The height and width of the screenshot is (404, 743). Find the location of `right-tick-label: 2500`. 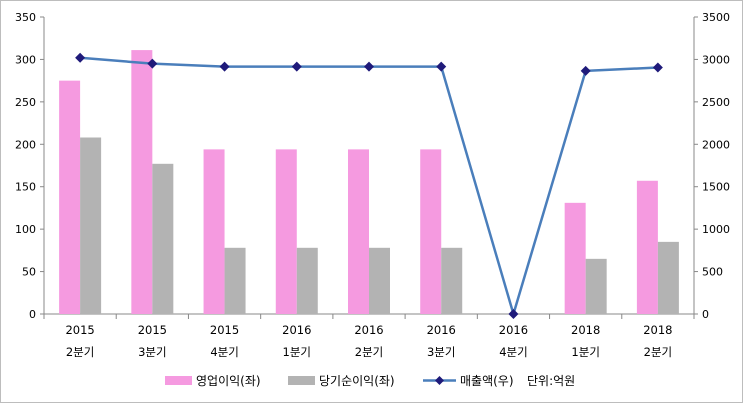

right-tick-label: 2500 is located at coordinates (716, 102).